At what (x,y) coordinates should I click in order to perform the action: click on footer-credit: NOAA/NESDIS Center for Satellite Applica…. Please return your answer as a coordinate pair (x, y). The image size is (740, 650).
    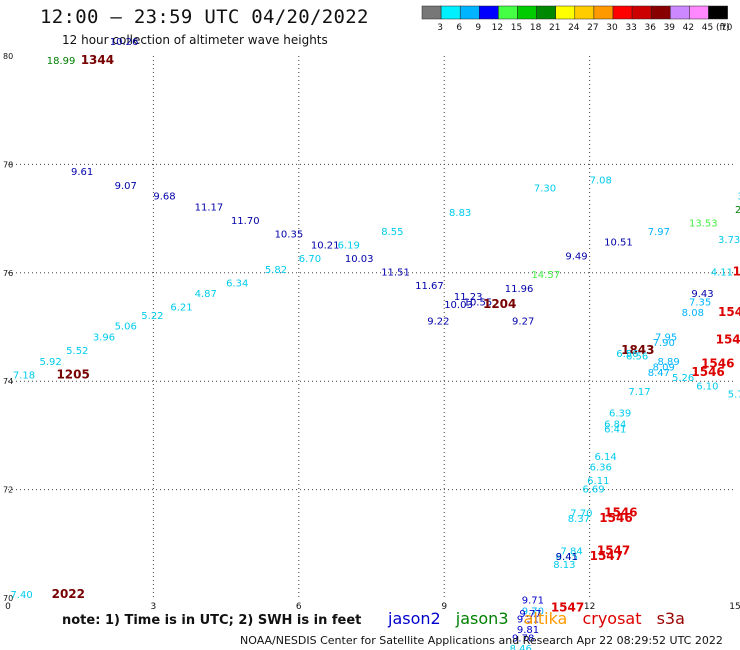
    Looking at the image, I should click on (481, 640).